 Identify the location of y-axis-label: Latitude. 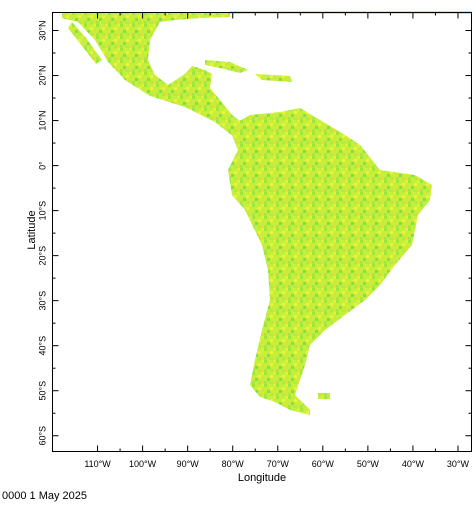
(32, 229).